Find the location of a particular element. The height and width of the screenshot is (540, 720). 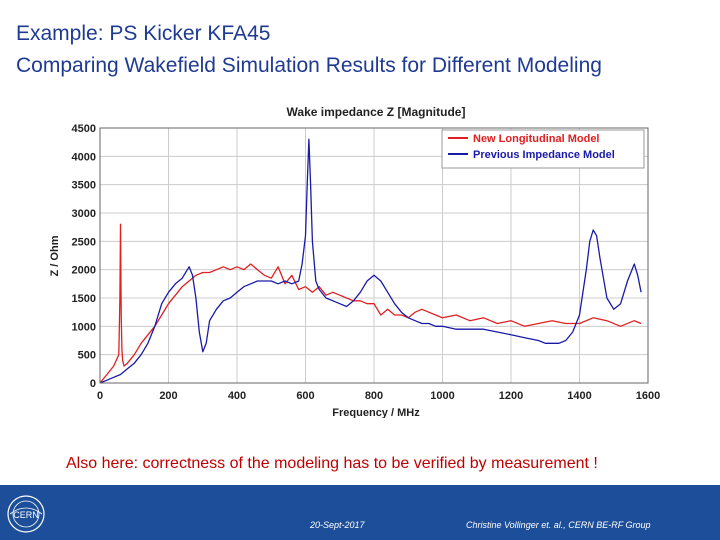

x-tick-label: 1200 is located at coordinates (511, 396).